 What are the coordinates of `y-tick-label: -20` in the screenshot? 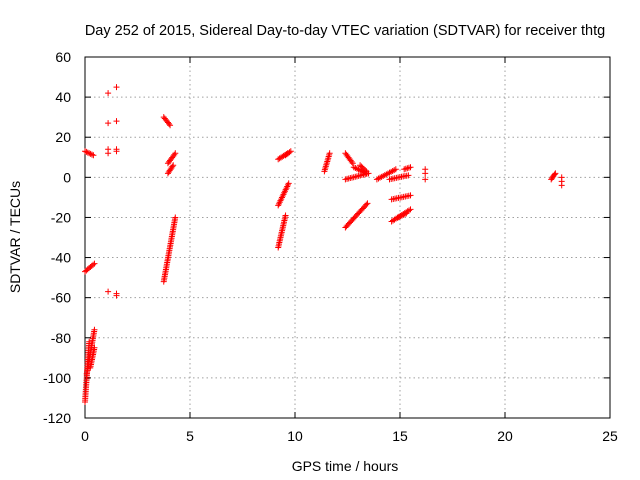 It's located at (61, 217).